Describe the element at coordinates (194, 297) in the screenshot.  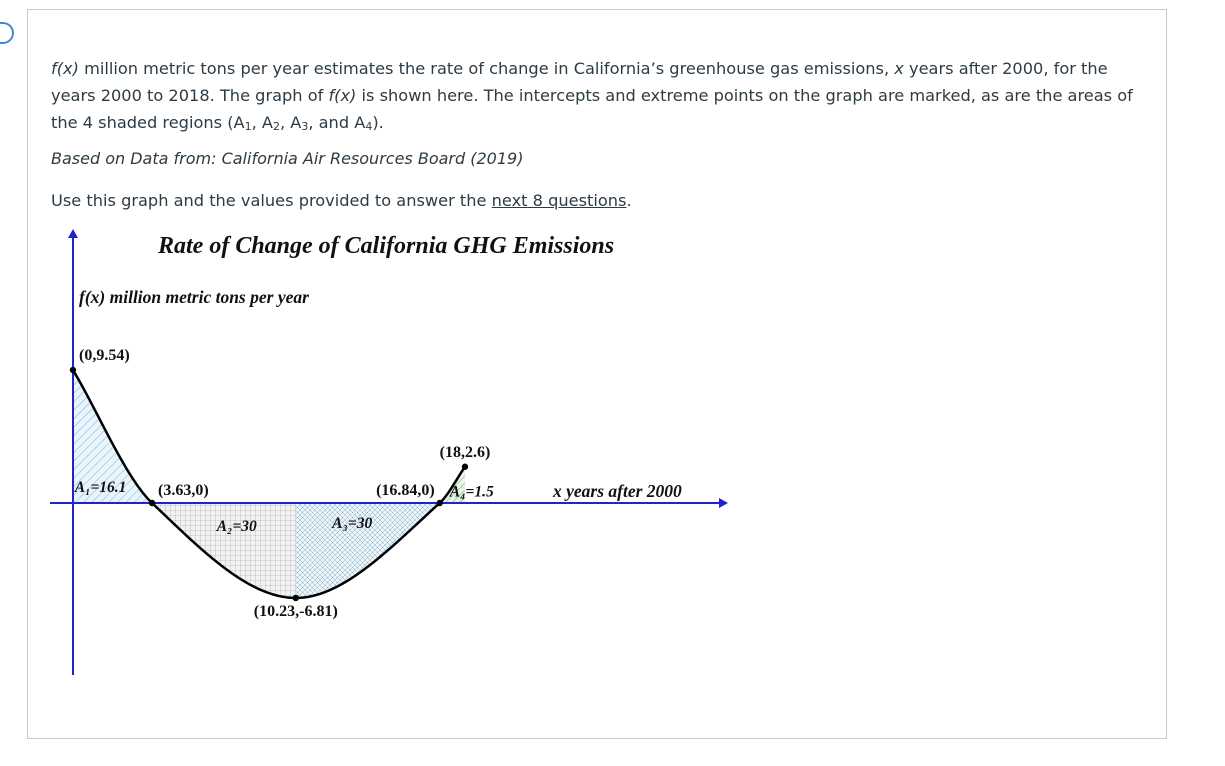
I see `y-axis-label: f(x) million metric tons per year` at that location.